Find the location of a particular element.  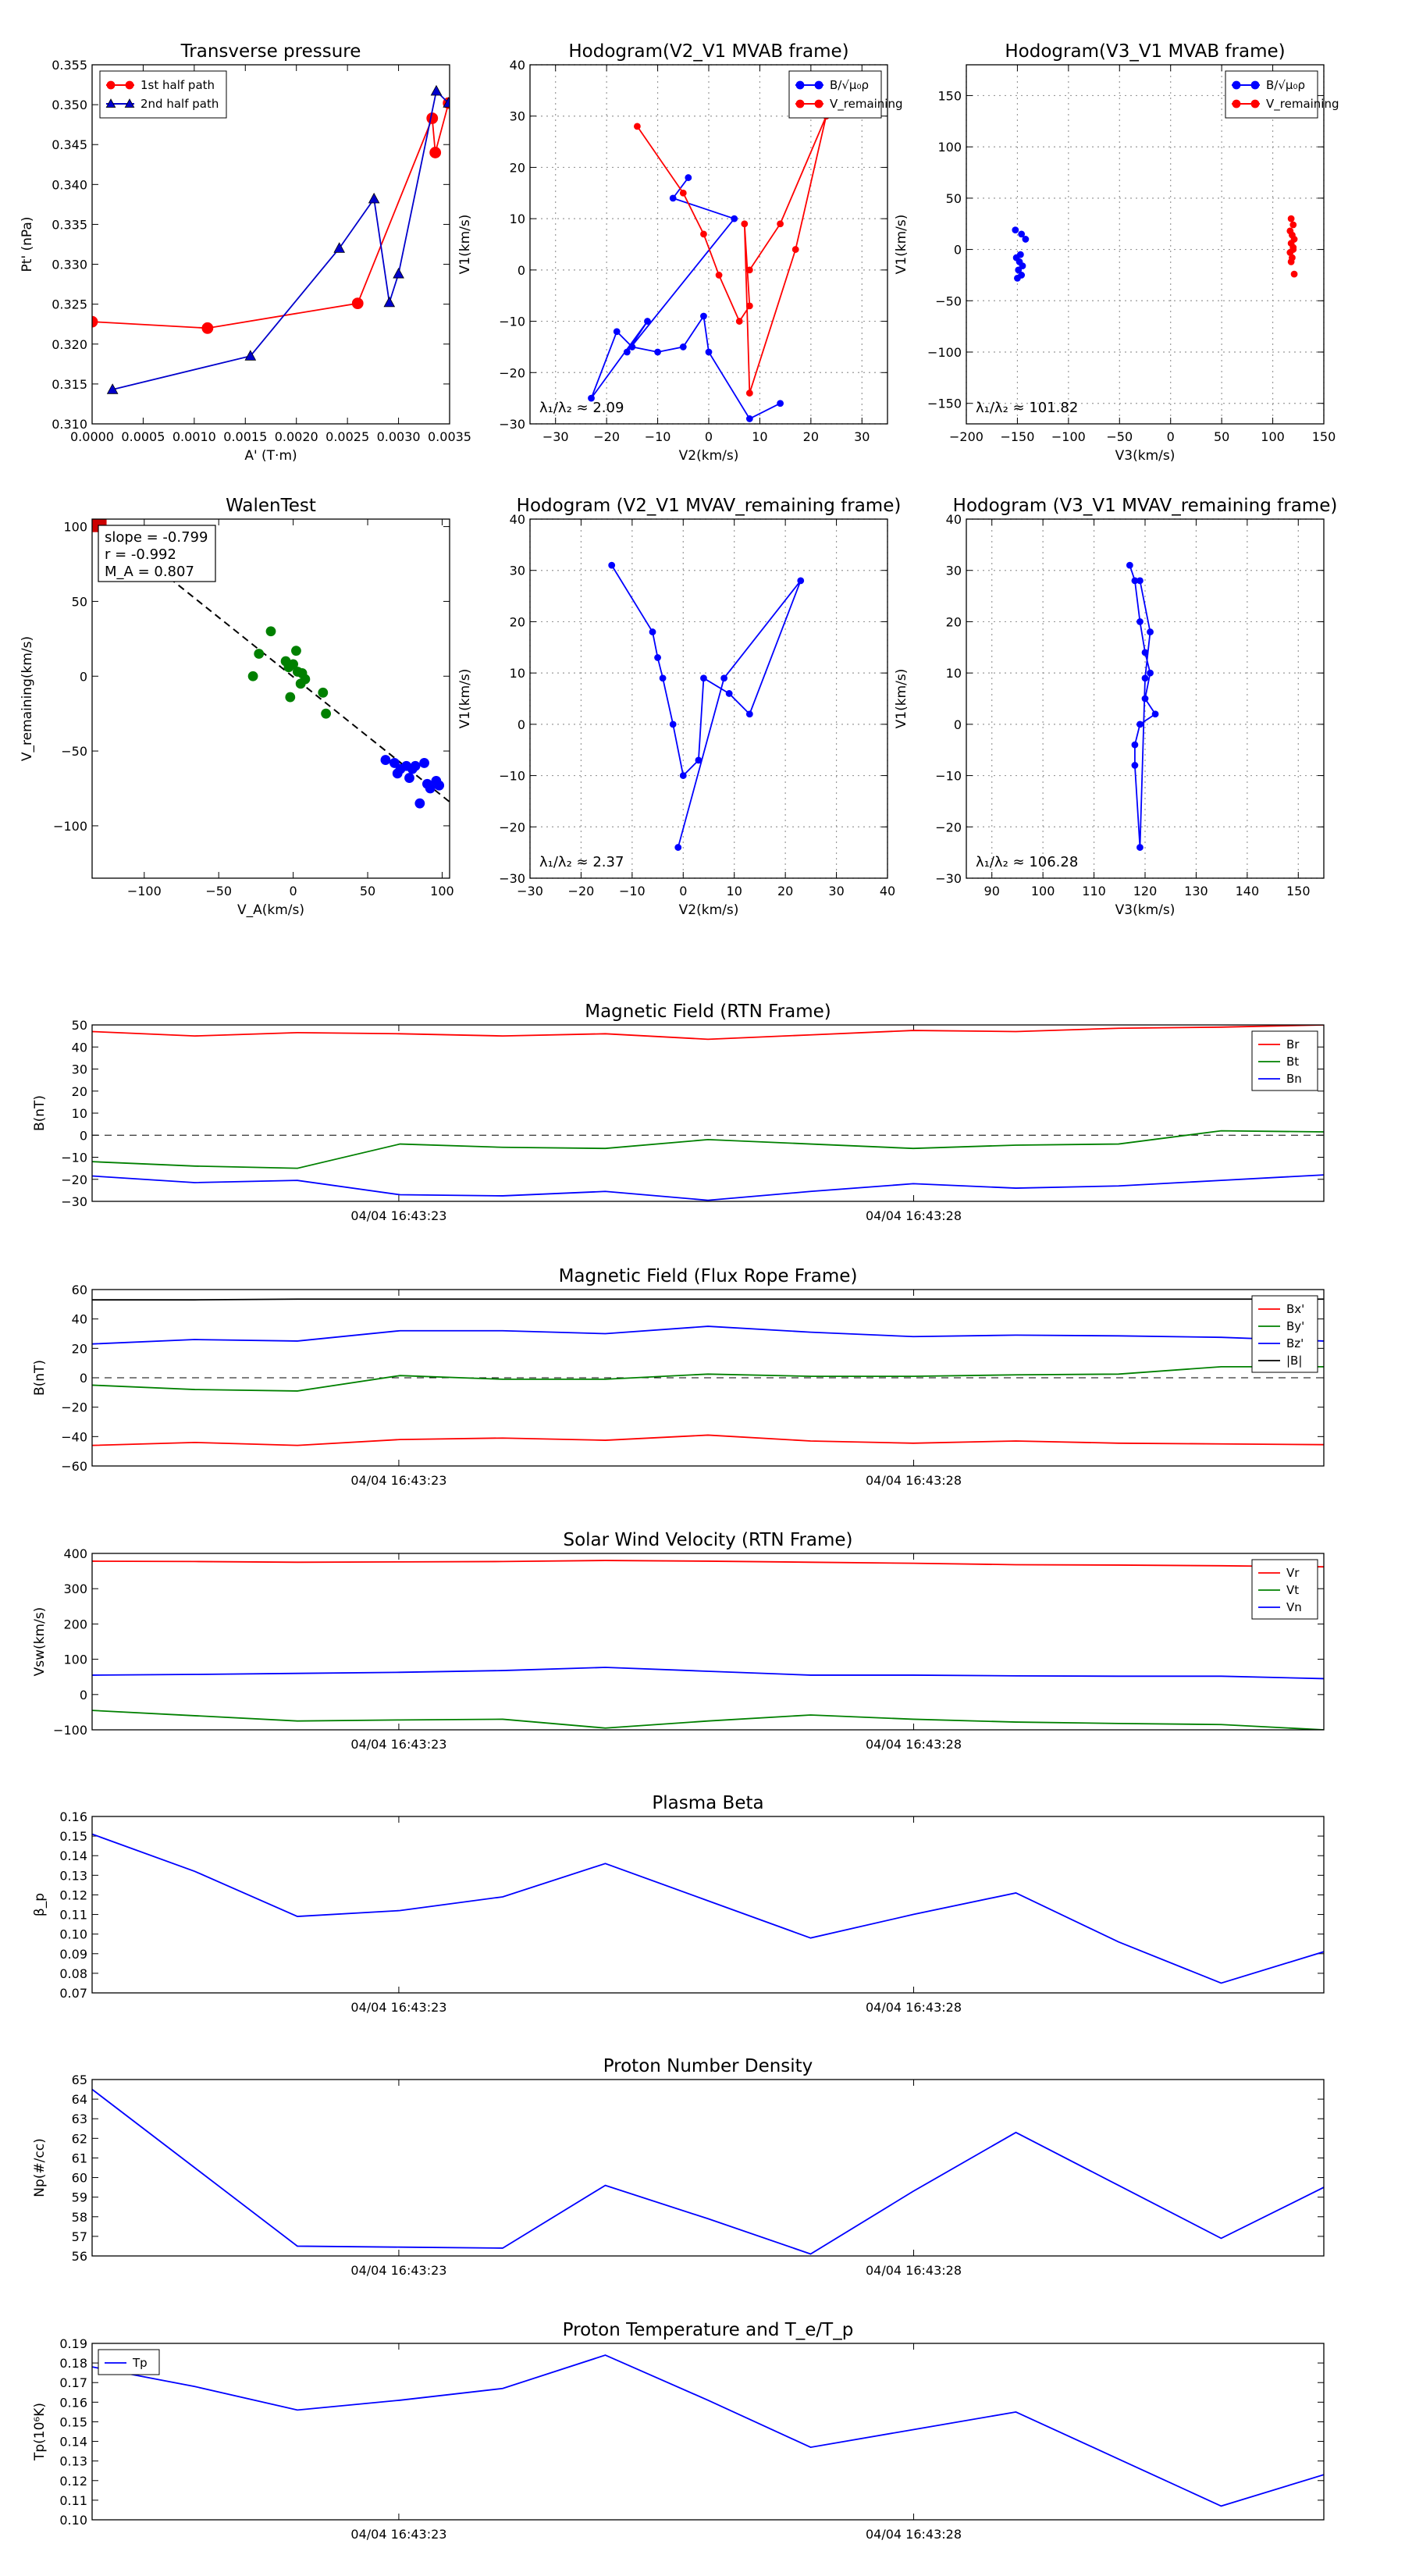

x-tick-label: 0.0005 is located at coordinates (143, 436).